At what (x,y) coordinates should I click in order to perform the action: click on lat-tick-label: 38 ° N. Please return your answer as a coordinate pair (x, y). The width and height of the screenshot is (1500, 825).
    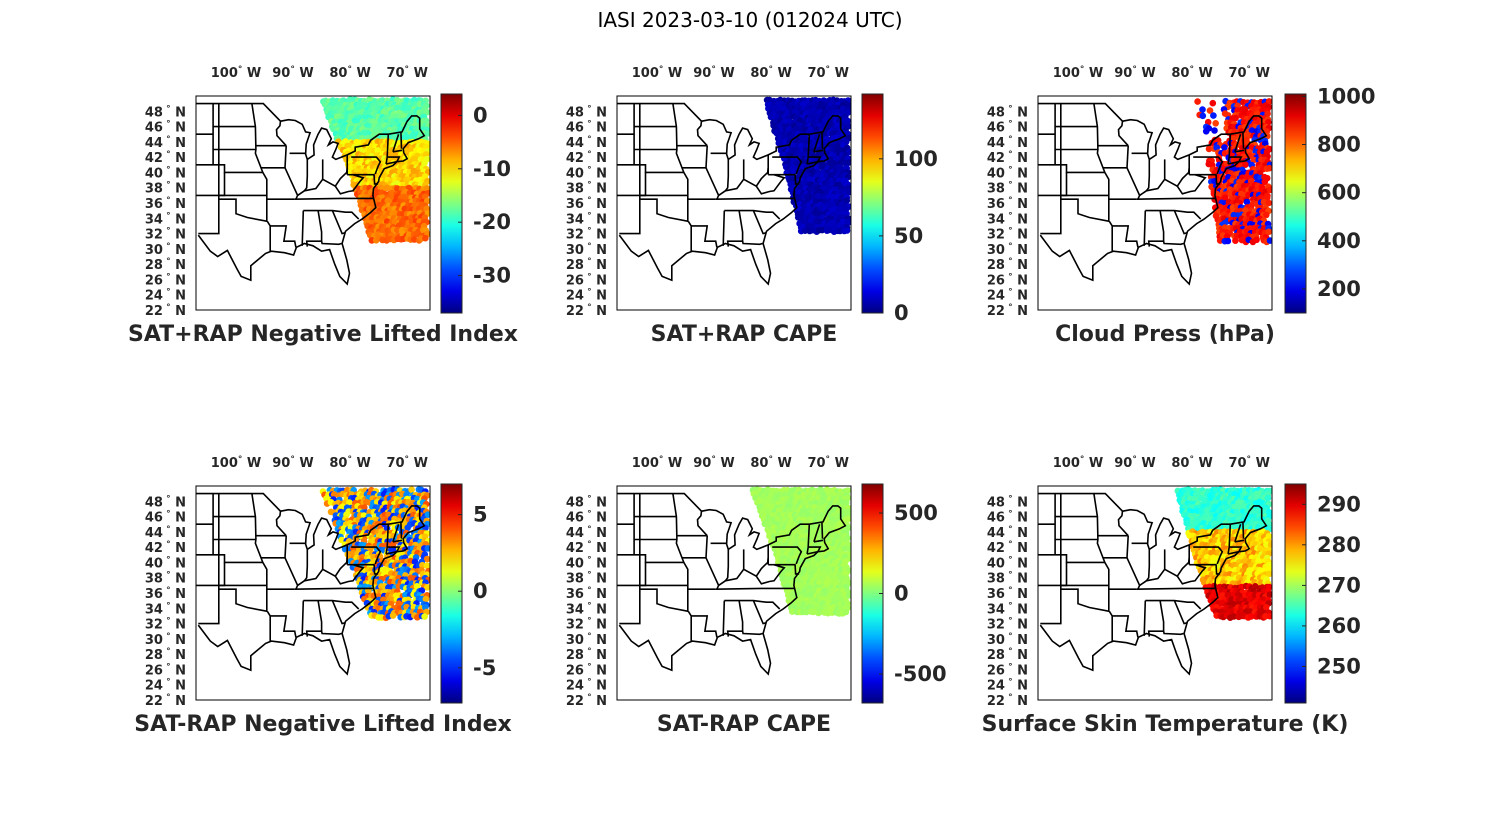
    Looking at the image, I should click on (165, 189).